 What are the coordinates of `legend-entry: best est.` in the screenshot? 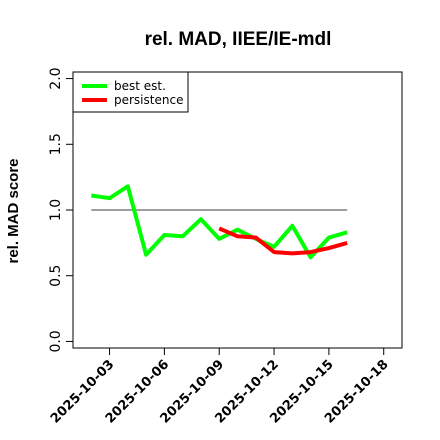 It's located at (140, 86).